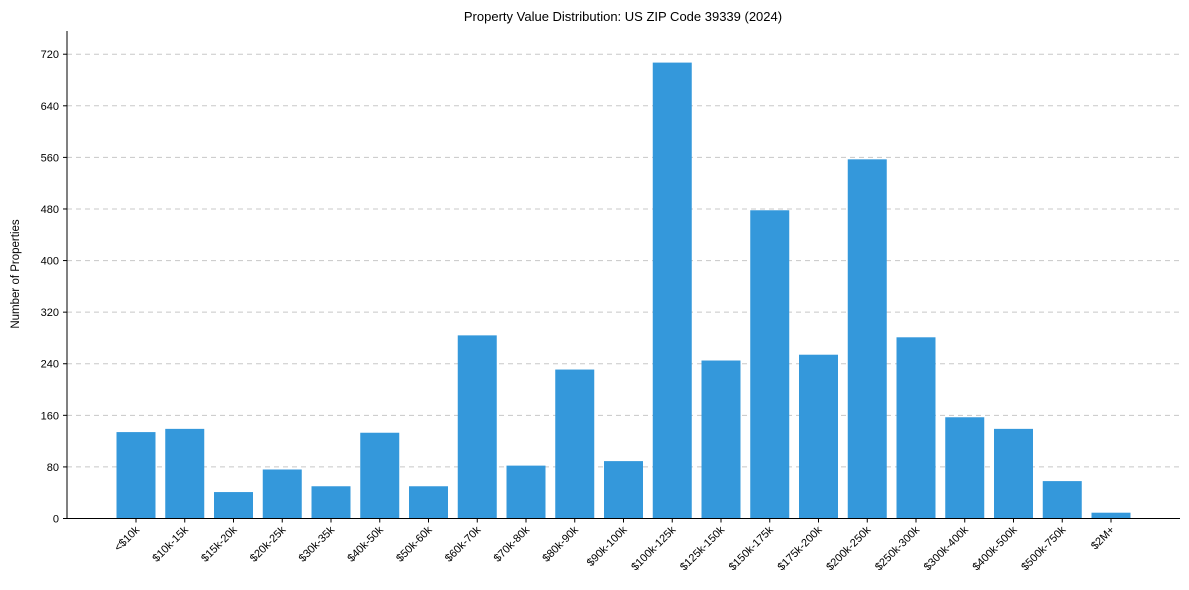  Describe the element at coordinates (53, 468) in the screenshot. I see `y-tick-label: 80` at that location.